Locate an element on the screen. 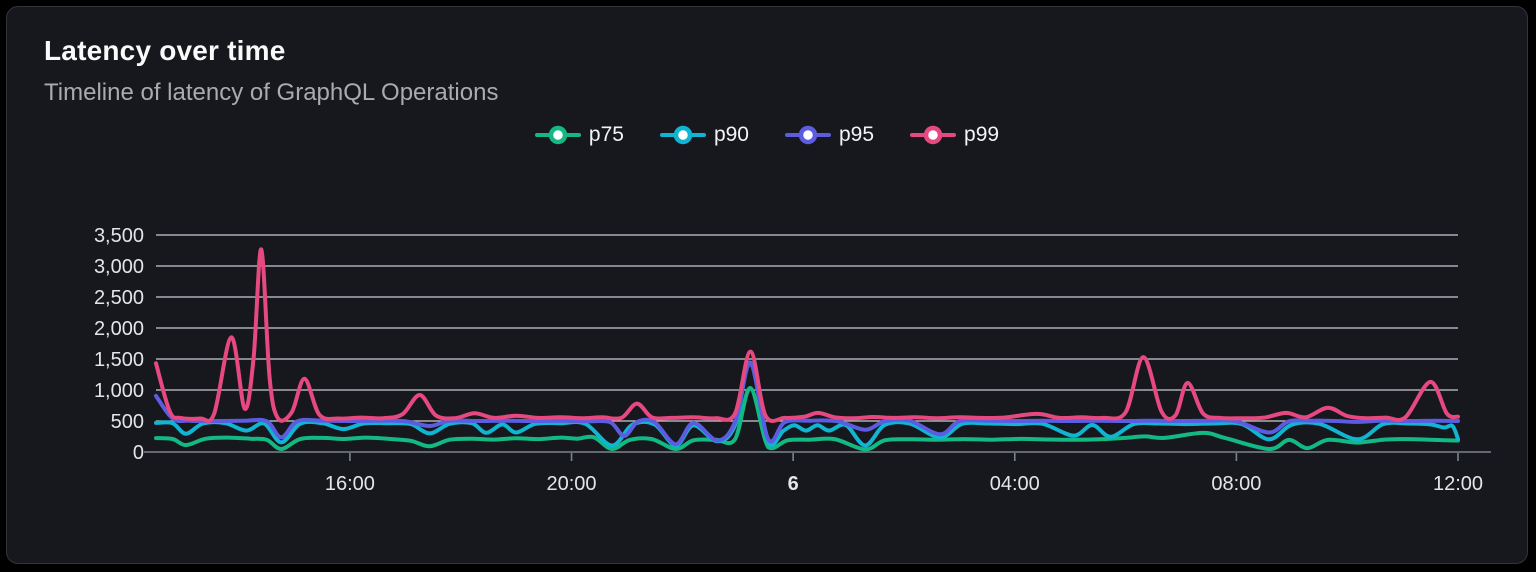  legend-item-p90: p90 is located at coordinates (704, 135).